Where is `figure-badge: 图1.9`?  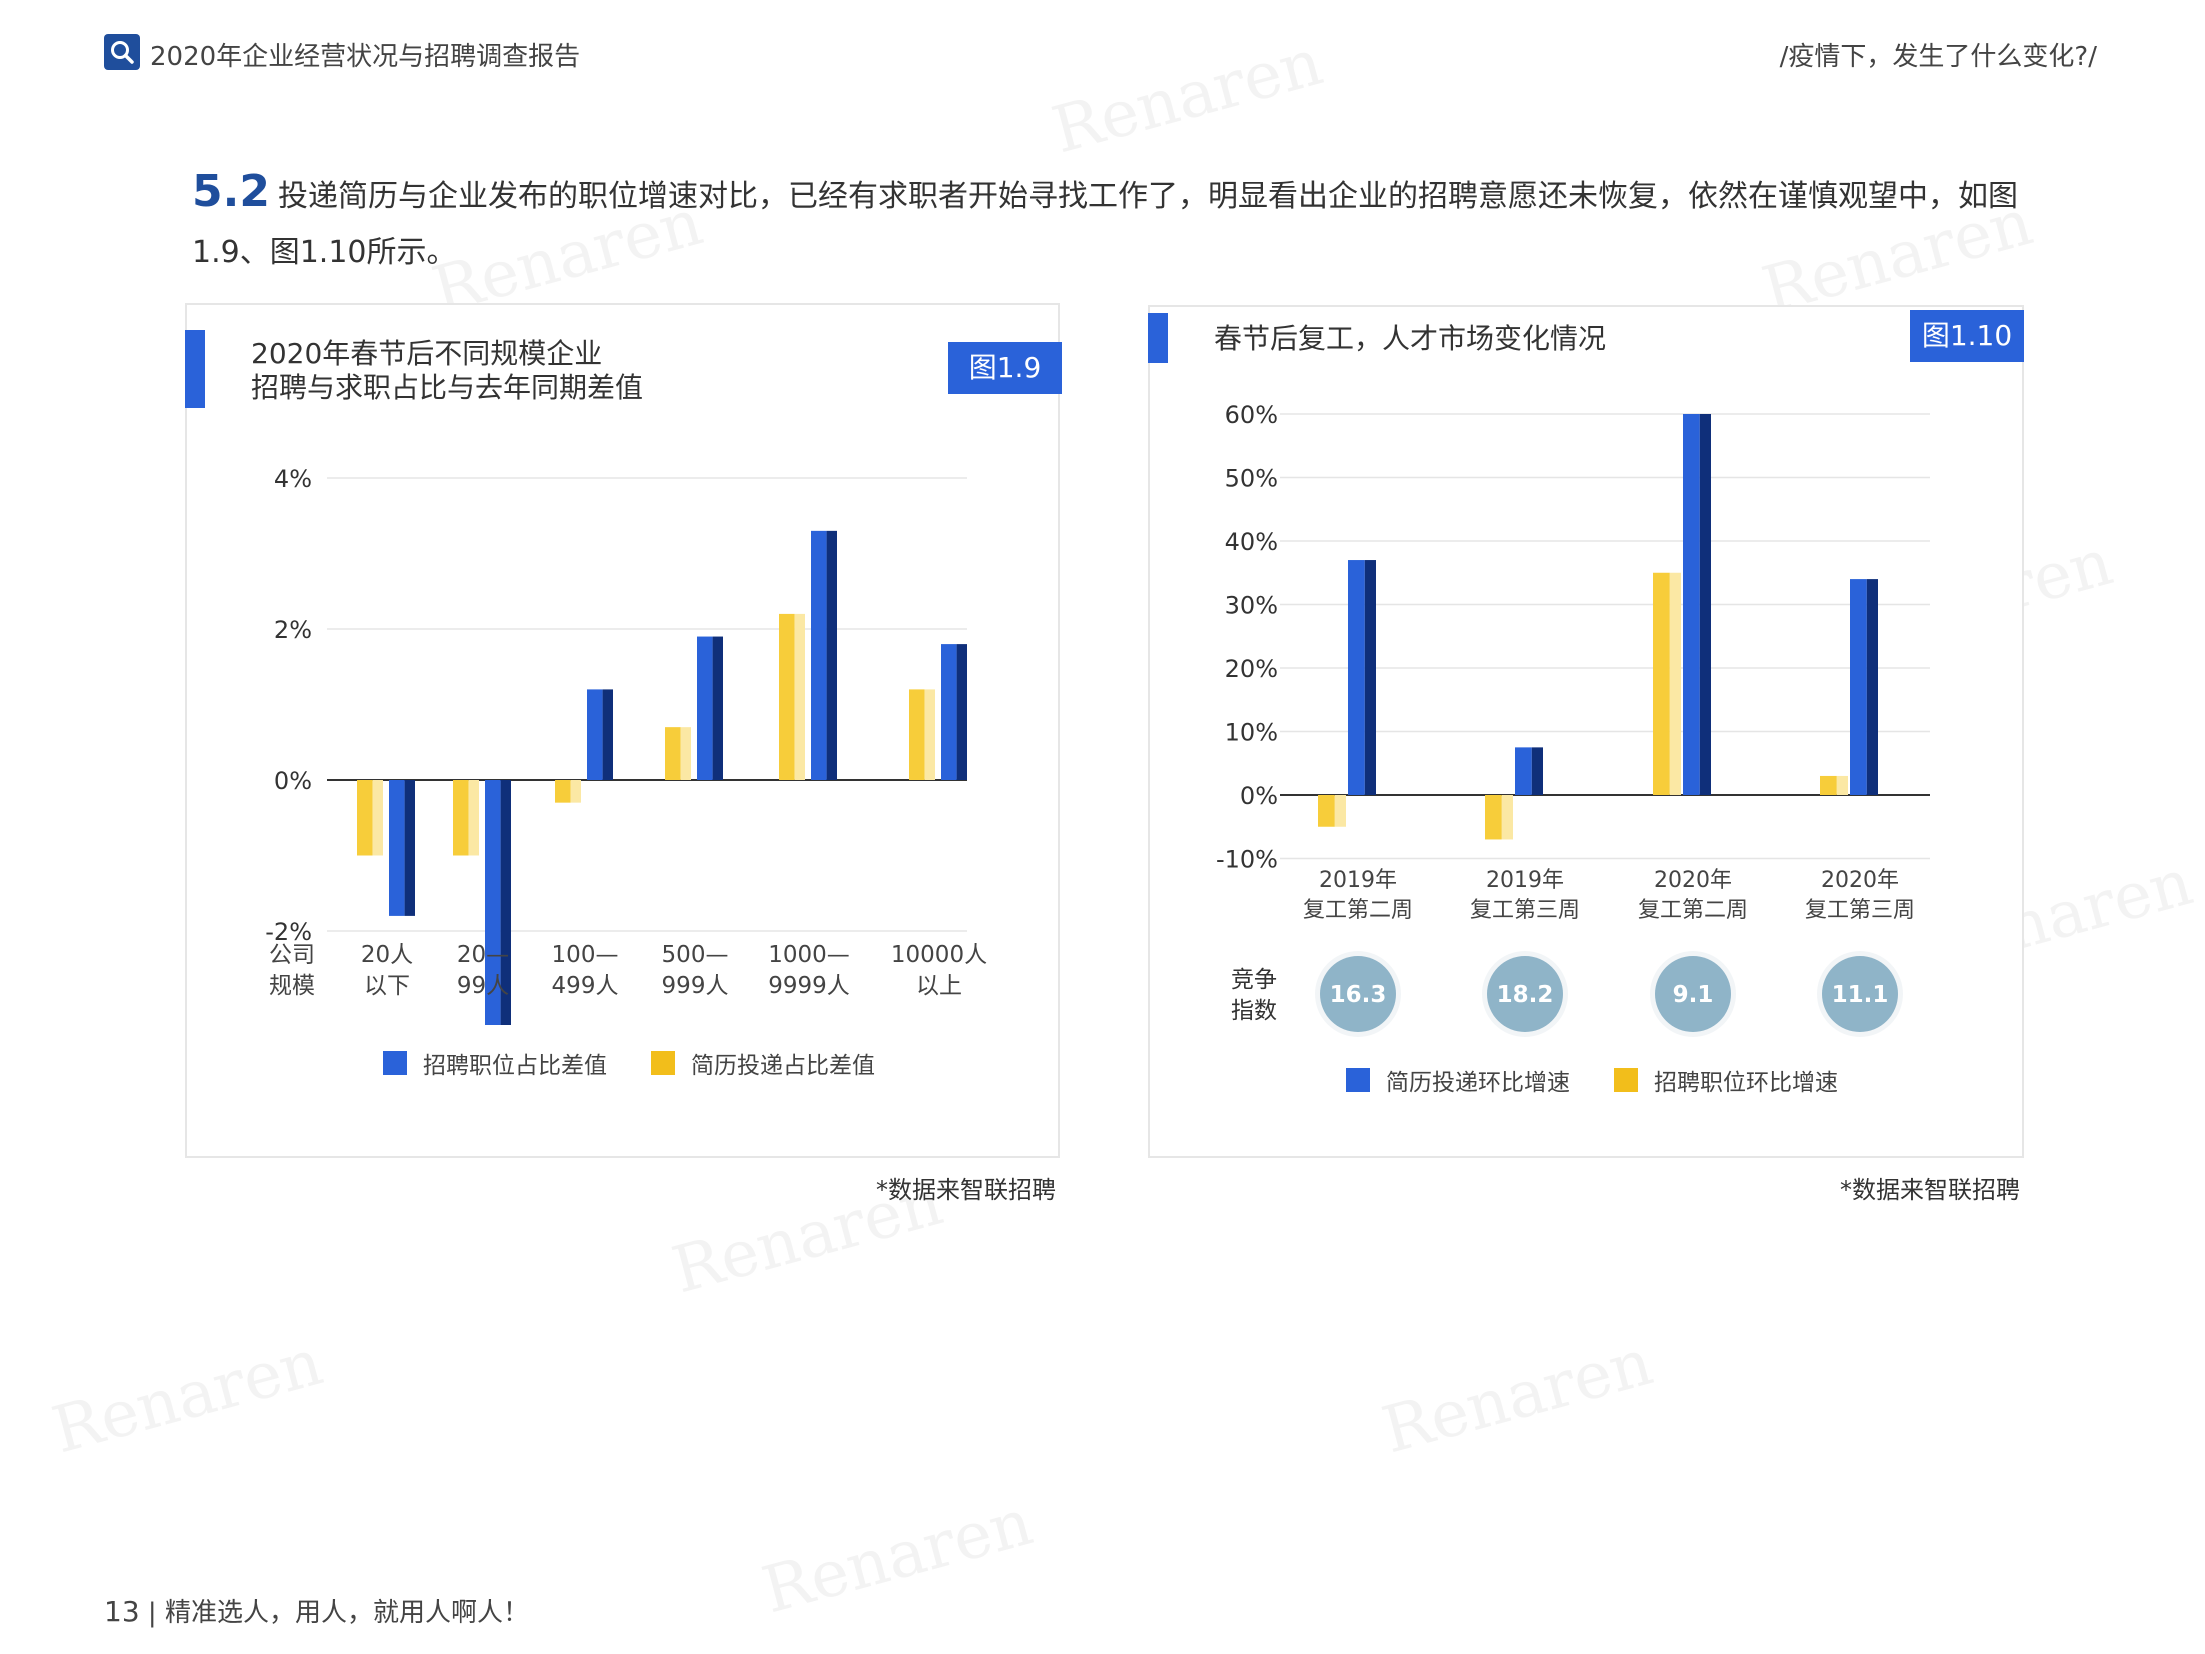 figure-badge: 图1.9 is located at coordinates (1005, 368).